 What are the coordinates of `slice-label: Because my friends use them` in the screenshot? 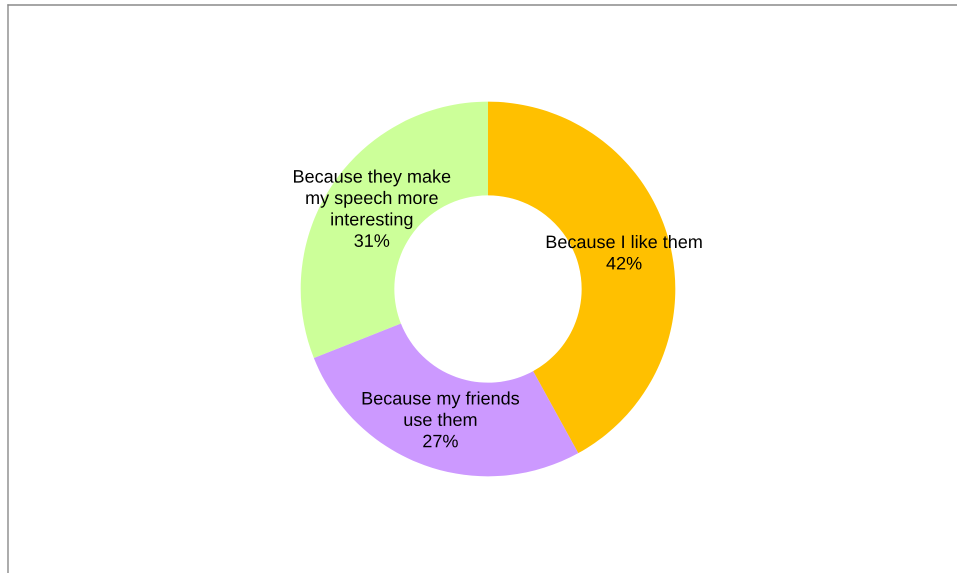 It's located at (441, 408).